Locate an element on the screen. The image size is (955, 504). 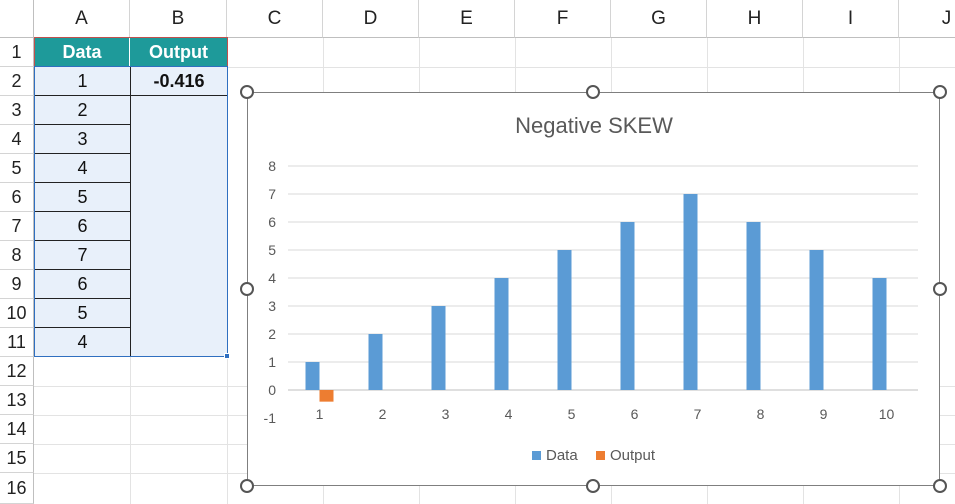
row-header-14: 14 is located at coordinates (17, 429).